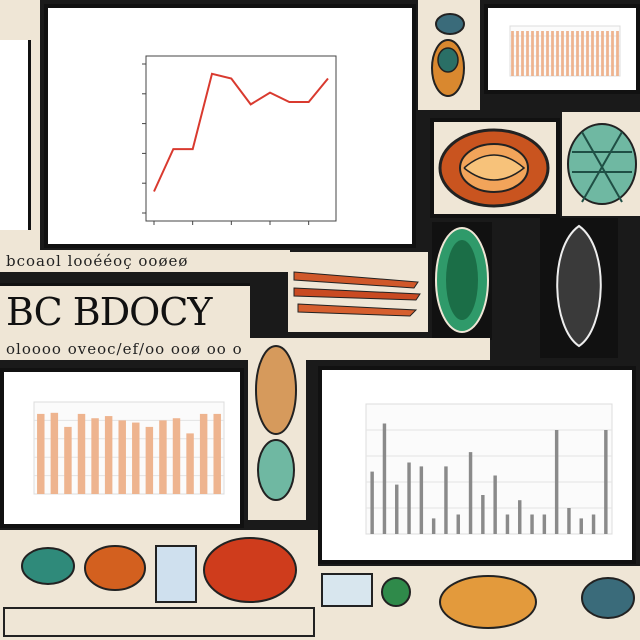  I want to click on title-band: BC BDOCY, so click(125, 312).